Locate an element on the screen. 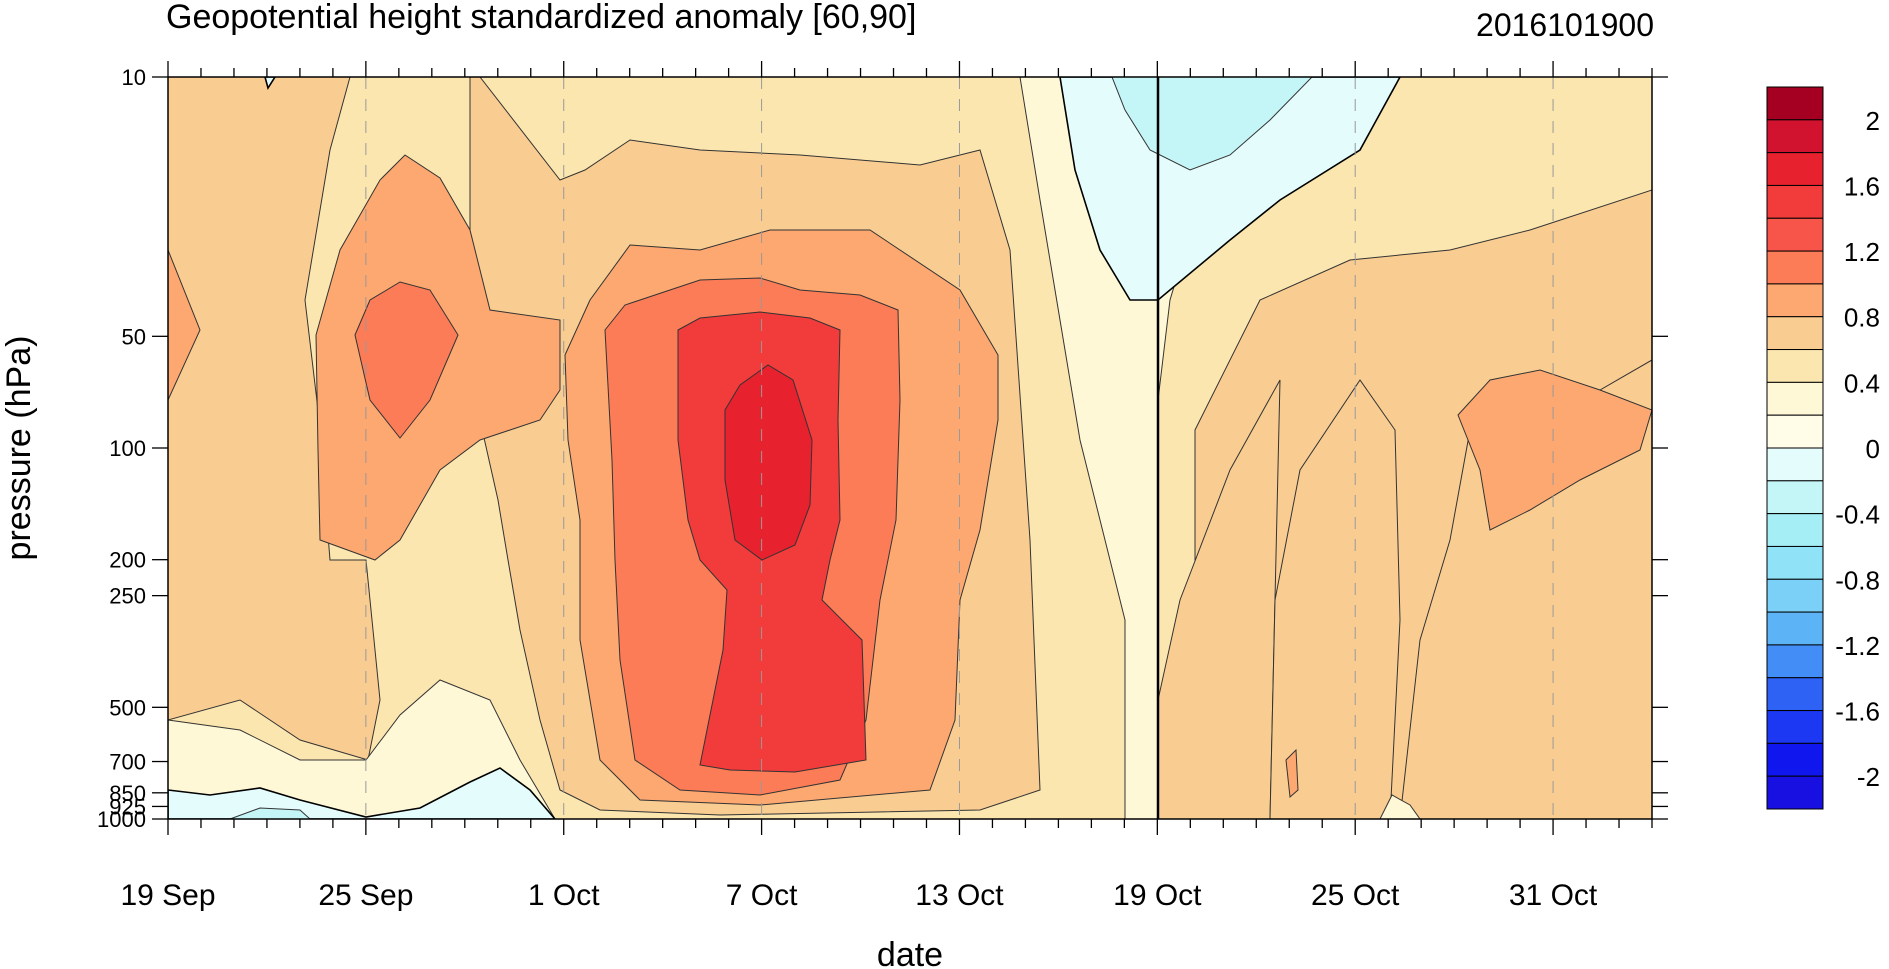  colorbar-label: -2 is located at coordinates (1868, 777).